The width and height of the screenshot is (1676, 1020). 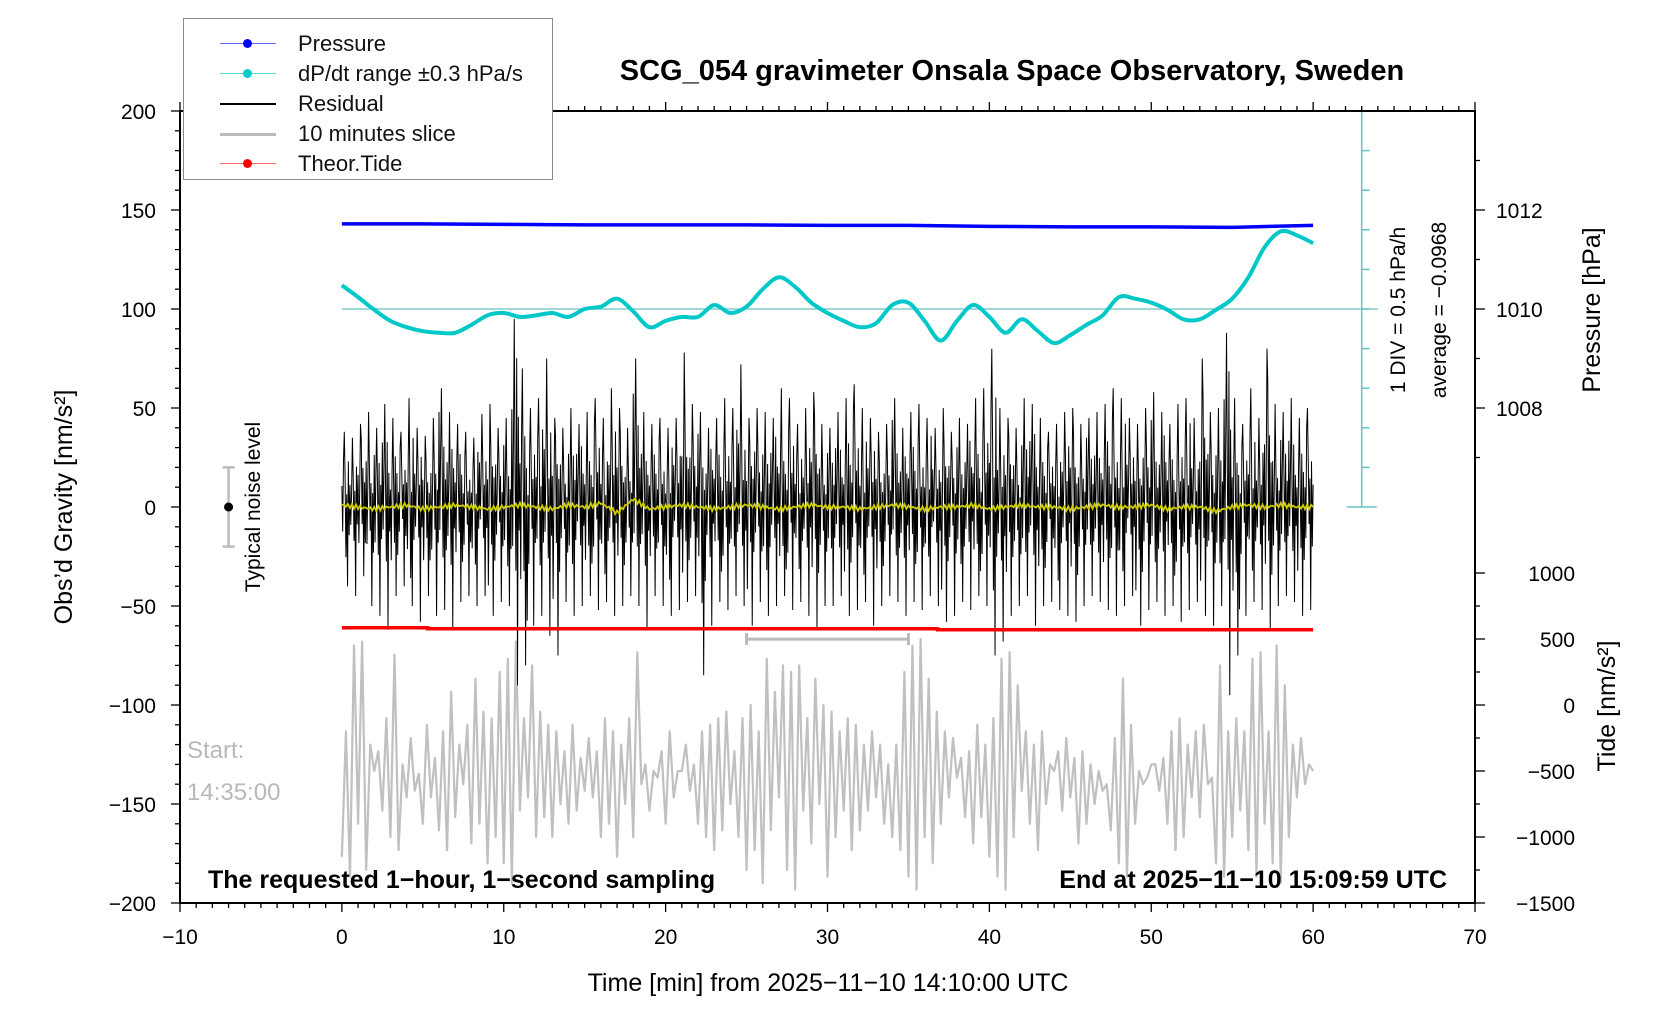 I want to click on y-tick-label: 0, so click(x=150, y=508).